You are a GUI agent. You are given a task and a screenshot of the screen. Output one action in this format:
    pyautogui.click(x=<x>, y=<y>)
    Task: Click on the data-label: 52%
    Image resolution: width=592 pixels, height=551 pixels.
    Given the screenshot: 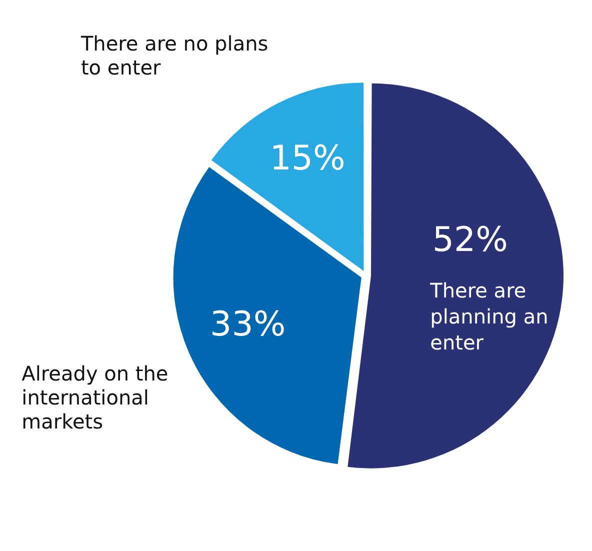 What is the action you would take?
    pyautogui.click(x=470, y=240)
    